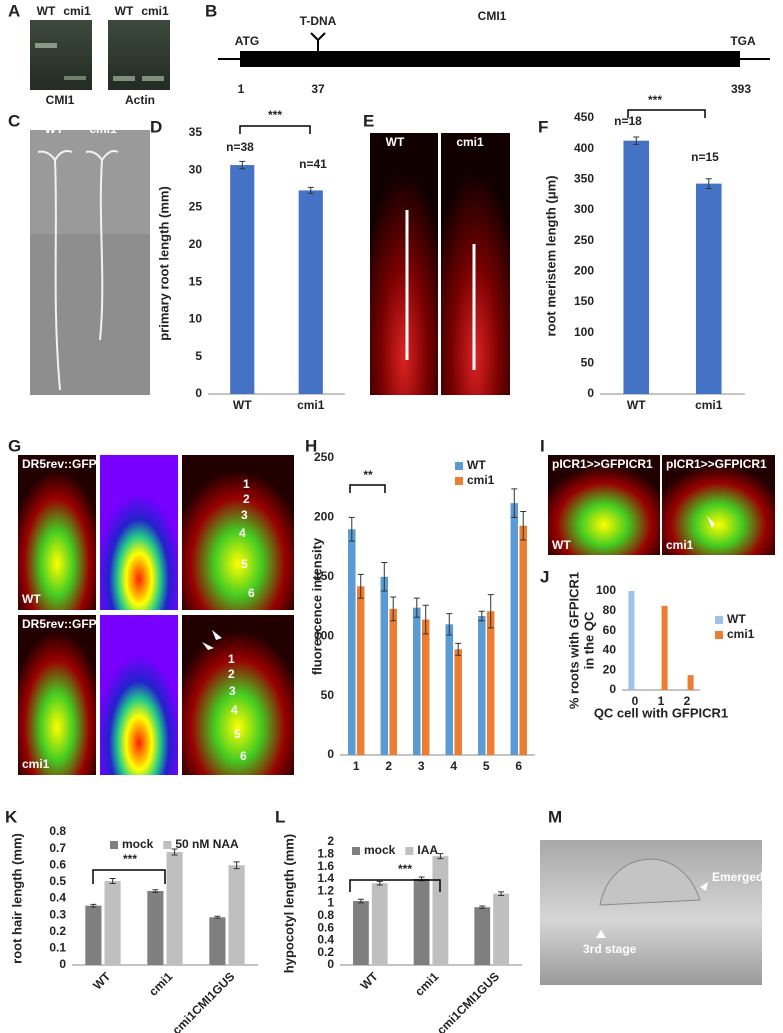  Describe the element at coordinates (138, 844) in the screenshot. I see `legend-label: mock` at that location.